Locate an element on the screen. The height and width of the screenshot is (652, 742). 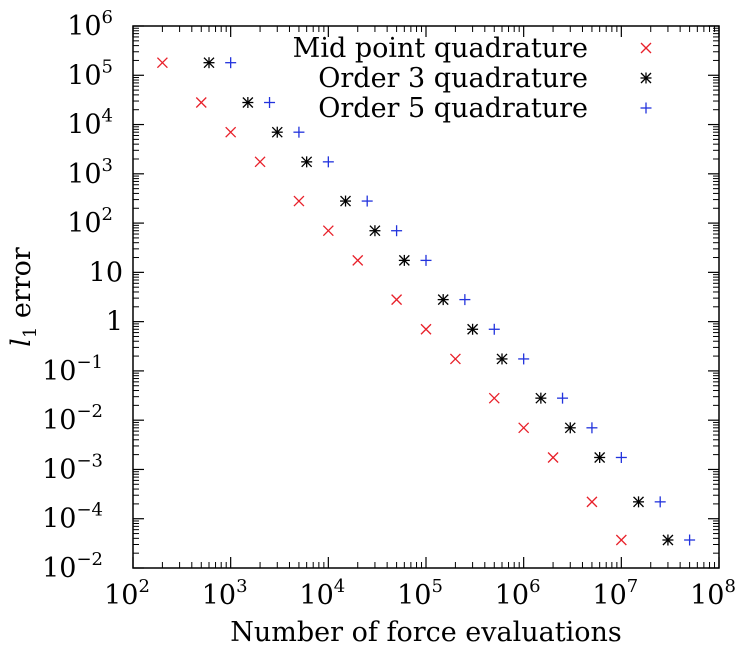
y-tick-label: 10 is located at coordinates (106, 272).